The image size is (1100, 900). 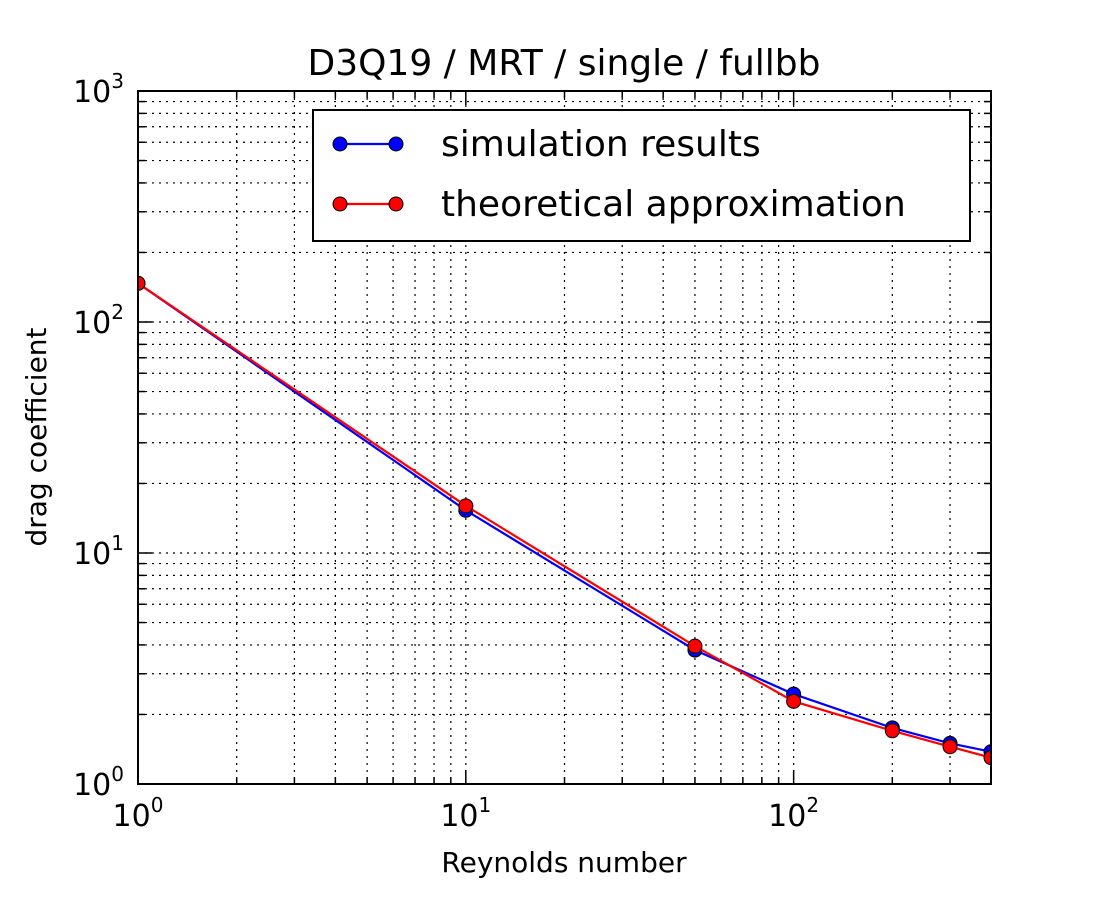 What do you see at coordinates (673, 204) in the screenshot?
I see `legend-label-1: theoretical approximation` at bounding box center [673, 204].